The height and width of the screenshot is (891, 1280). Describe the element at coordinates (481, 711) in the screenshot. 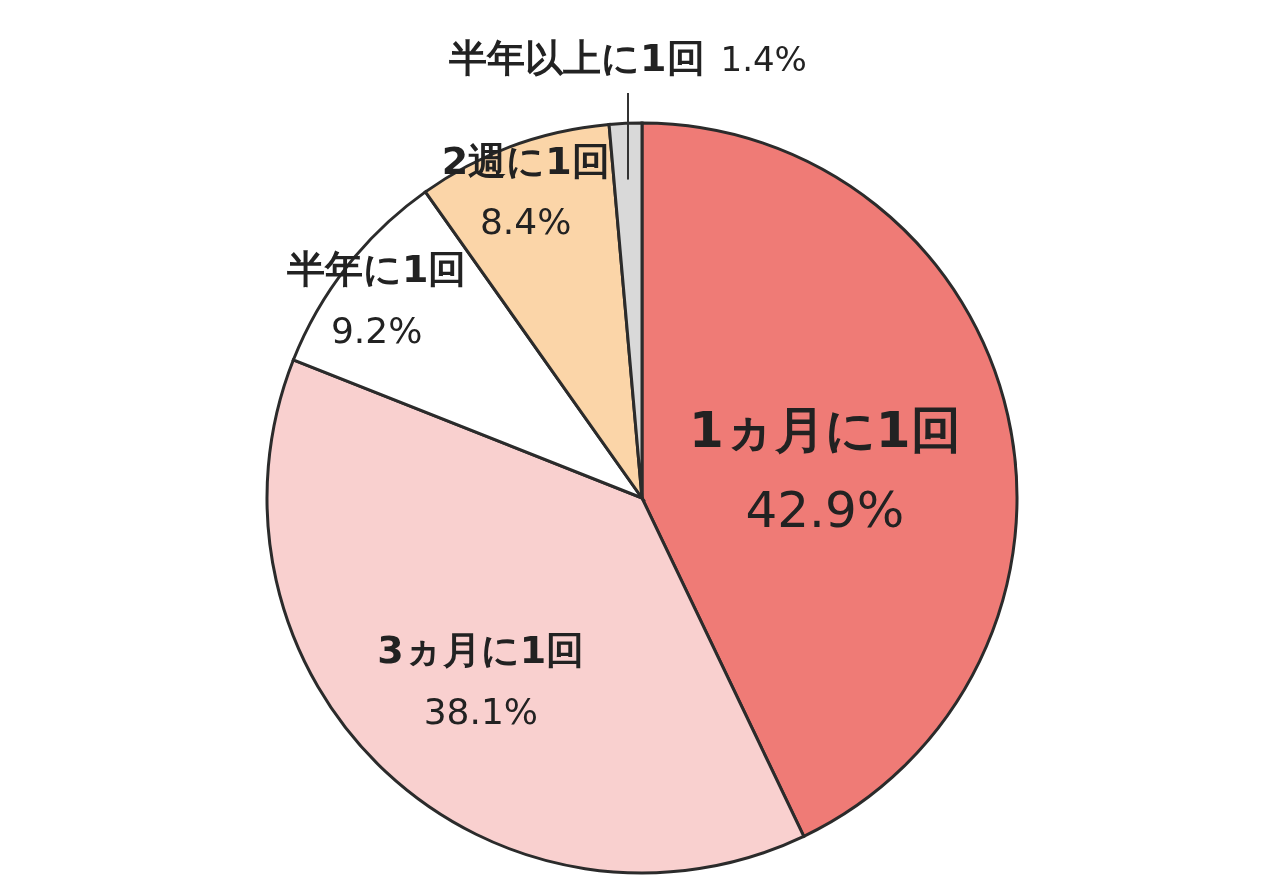

I see `data-label: 38.1%` at that location.